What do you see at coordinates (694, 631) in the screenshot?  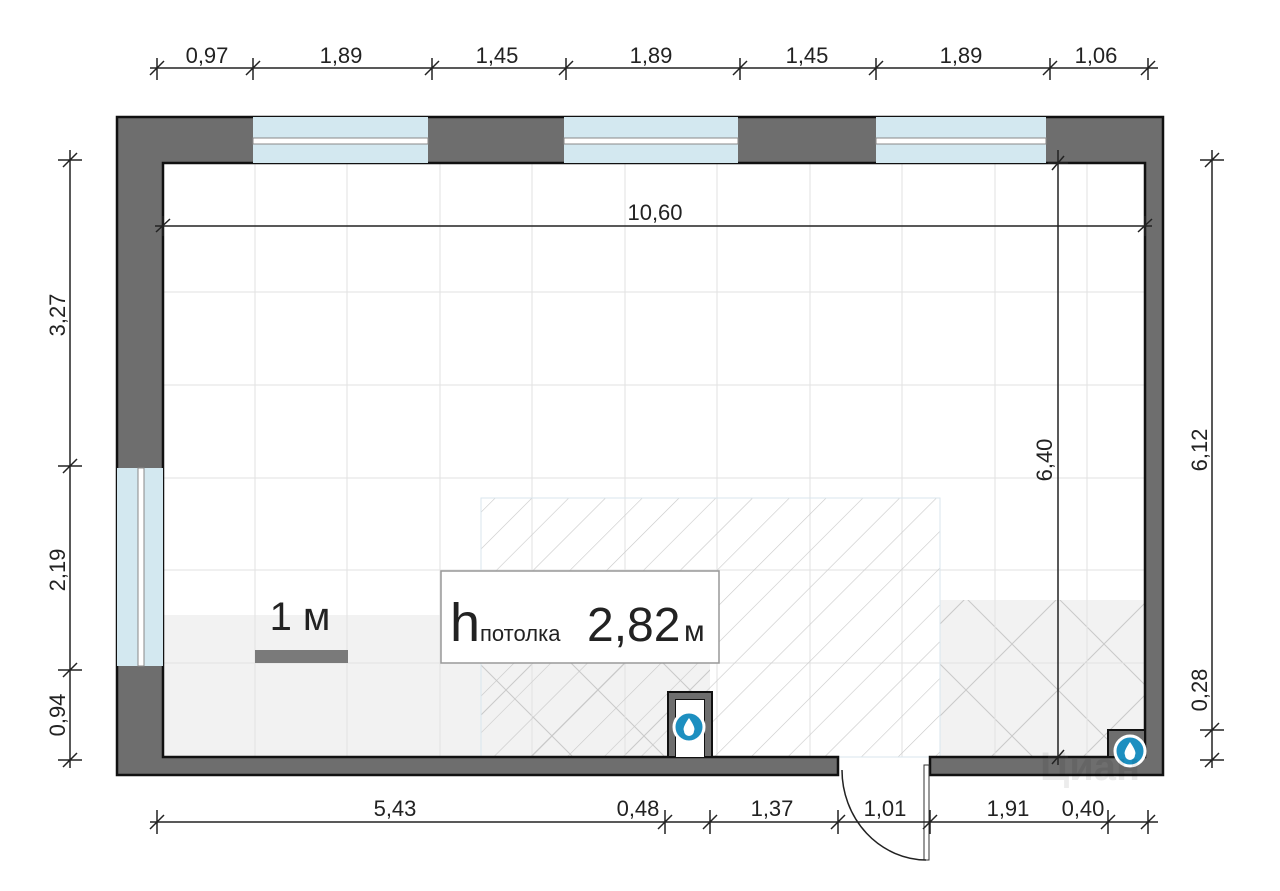 I see `svg-text: м` at bounding box center [694, 631].